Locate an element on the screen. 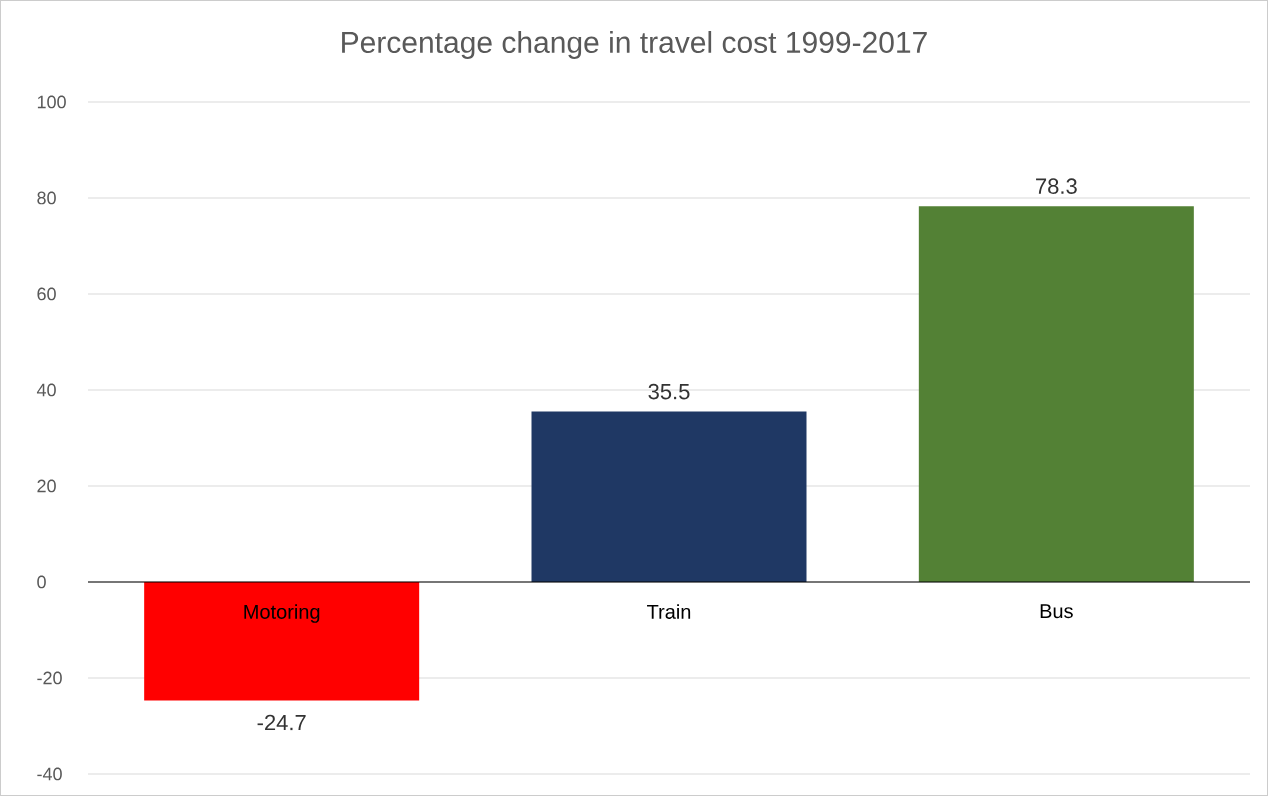 Image resolution: width=1268 pixels, height=796 pixels. x-tick-label: Train is located at coordinates (669, 611).